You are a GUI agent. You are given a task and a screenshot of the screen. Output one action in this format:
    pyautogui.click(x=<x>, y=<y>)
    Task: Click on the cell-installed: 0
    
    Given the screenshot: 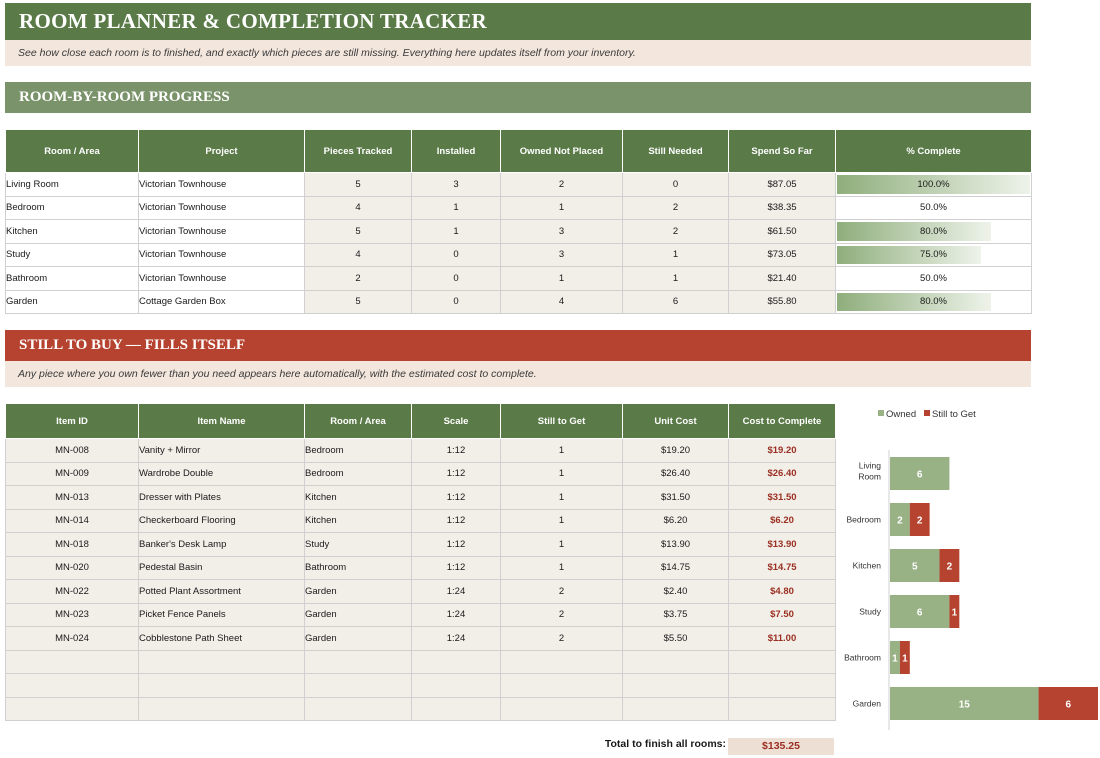 What is the action you would take?
    pyautogui.click(x=456, y=278)
    